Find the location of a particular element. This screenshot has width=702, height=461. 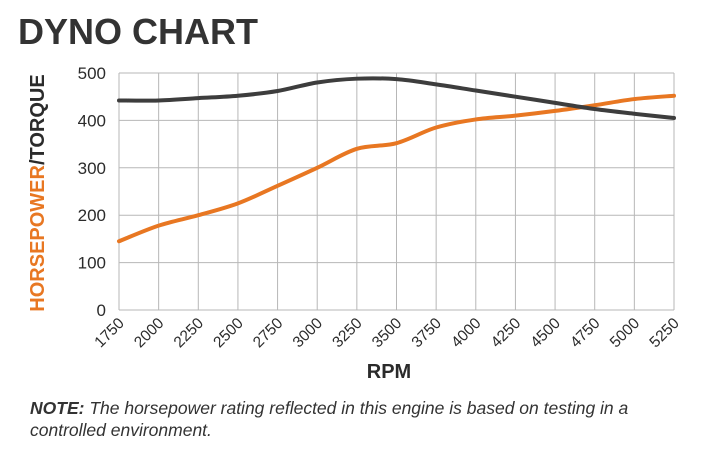

x-tick-label: 3500 is located at coordinates (387, 333).